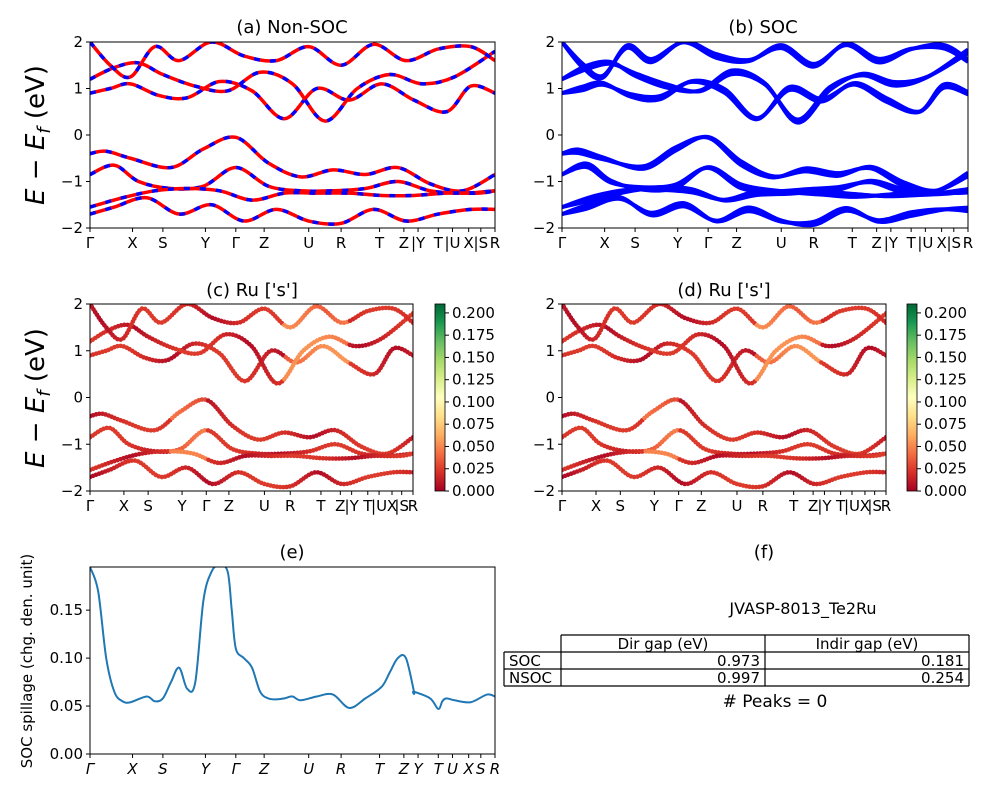 The width and height of the screenshot is (1000, 800). Describe the element at coordinates (775, 702) in the screenshot. I see `peaks-count: # Peaks = 0` at that location.